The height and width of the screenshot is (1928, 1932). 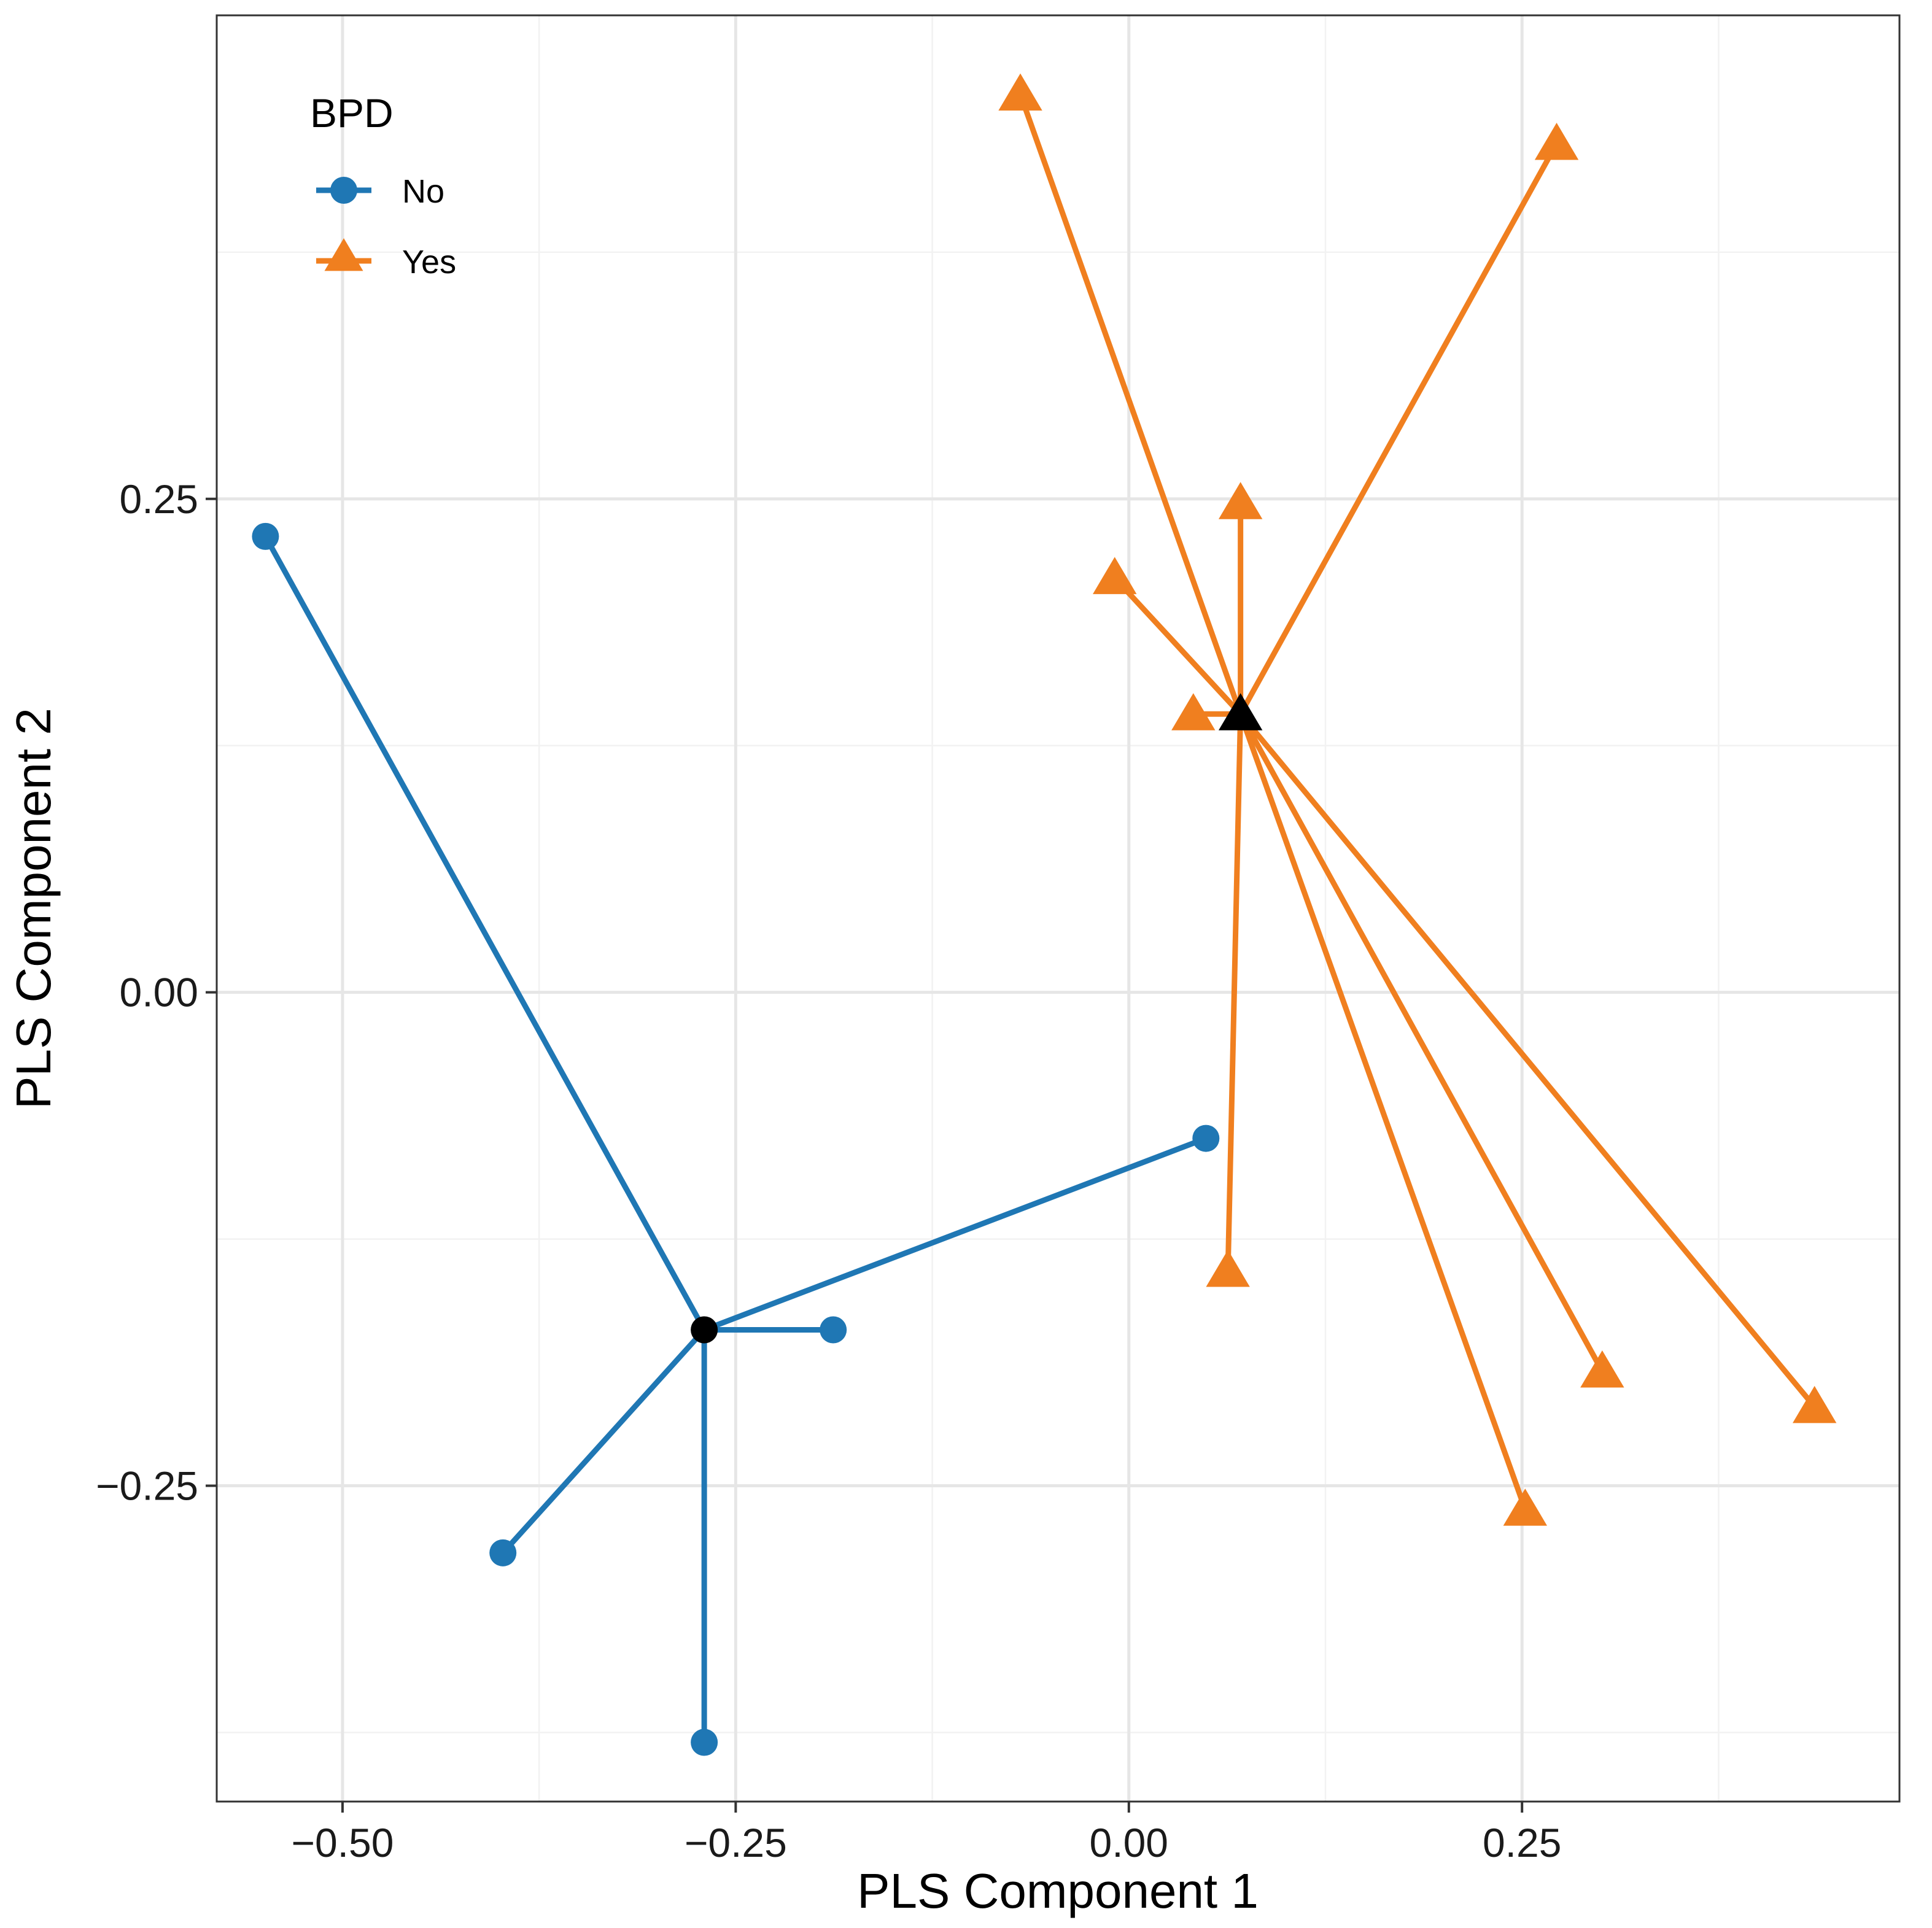 I want to click on legend-key-yes, so click(x=343, y=254).